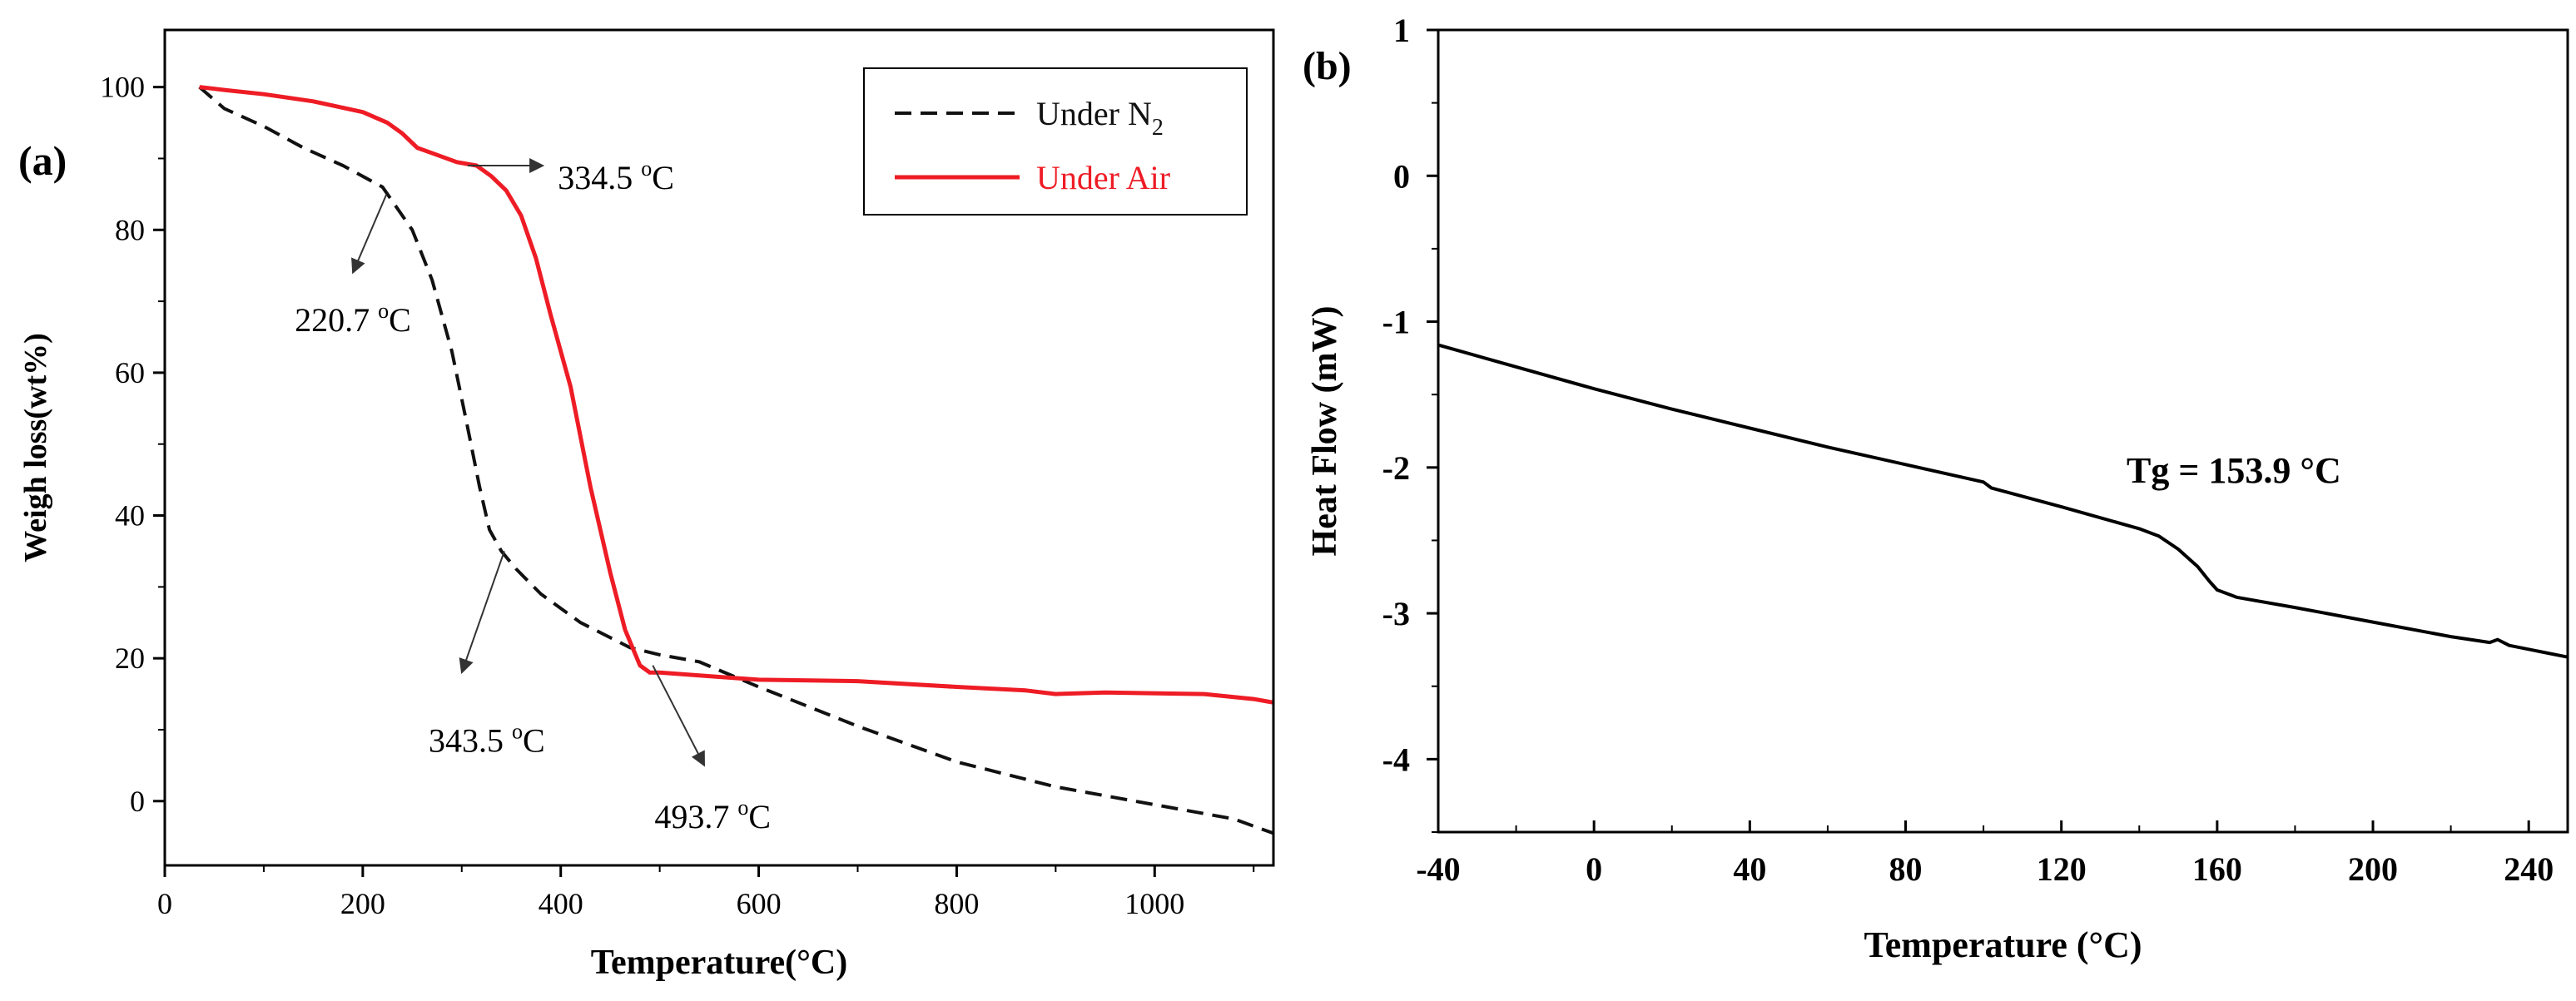 This screenshot has height=1001, width=2576. What do you see at coordinates (561, 903) in the screenshot?
I see `panel-a-x-tick-label: 400` at bounding box center [561, 903].